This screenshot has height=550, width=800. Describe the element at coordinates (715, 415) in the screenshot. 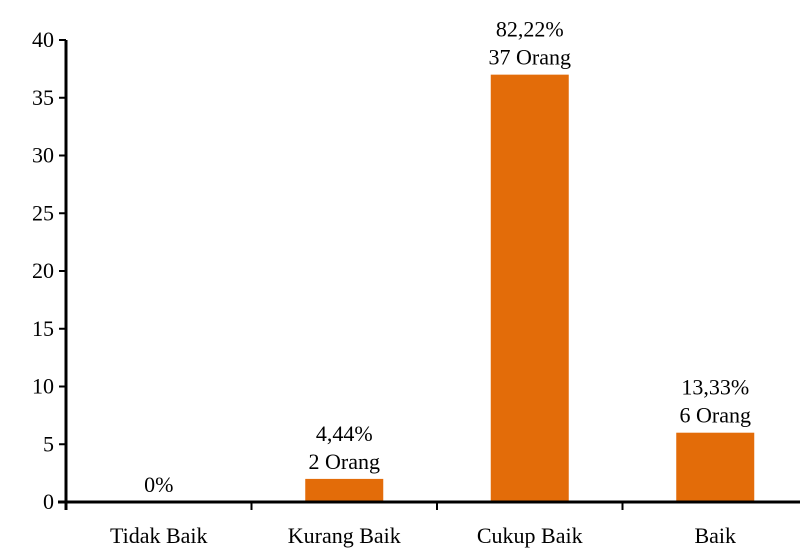

I see `data-label: 6 Orang` at that location.